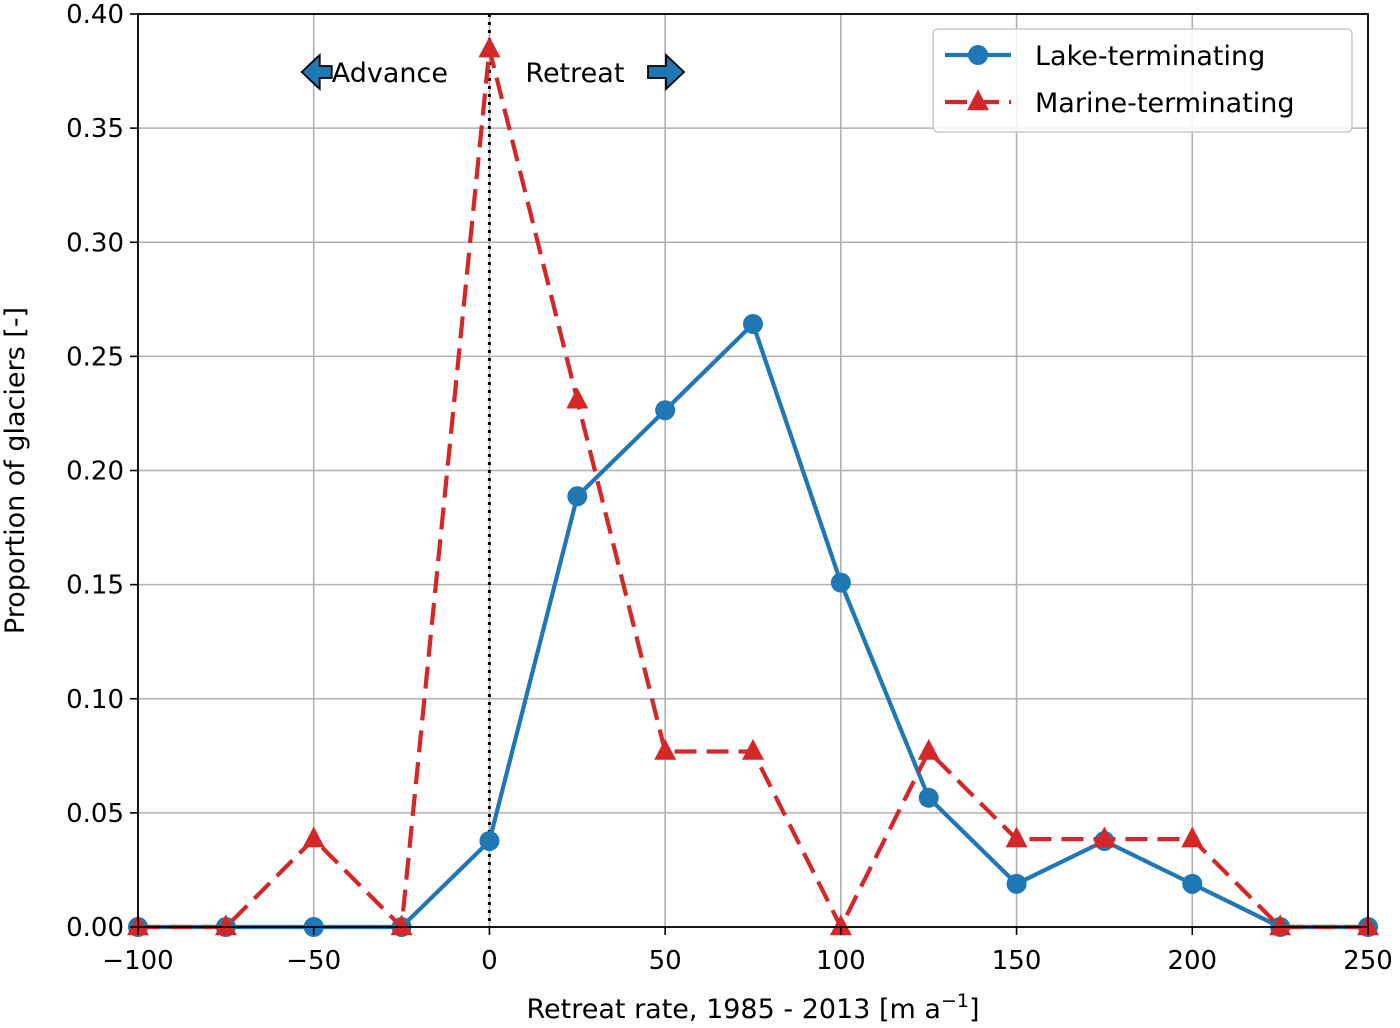 This screenshot has width=1400, height=1028. What do you see at coordinates (390, 73) in the screenshot?
I see `advance-label: Advance` at bounding box center [390, 73].